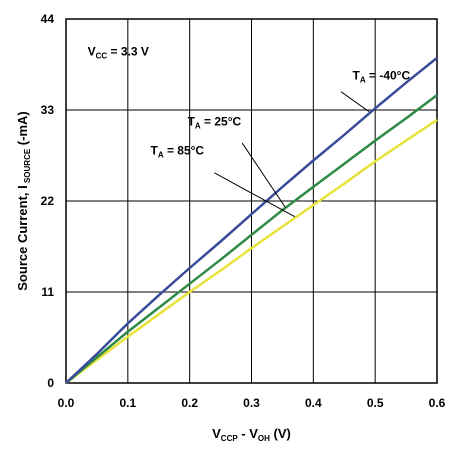 The height and width of the screenshot is (451, 455). What do you see at coordinates (382, 76) in the screenshot?
I see `label-minus40c: TA = -40°C` at bounding box center [382, 76].